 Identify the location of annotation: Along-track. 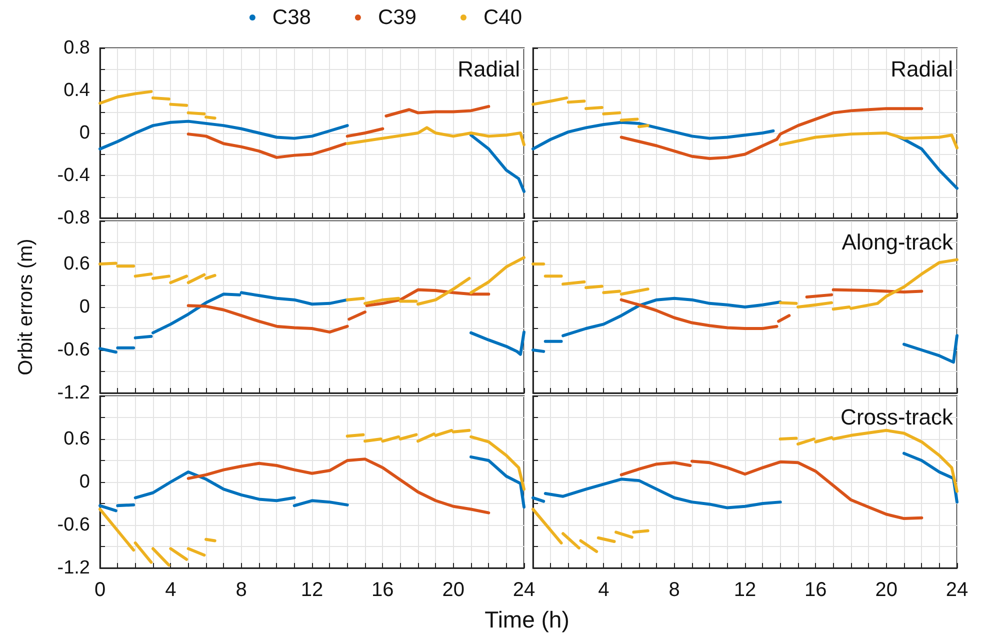
(898, 242).